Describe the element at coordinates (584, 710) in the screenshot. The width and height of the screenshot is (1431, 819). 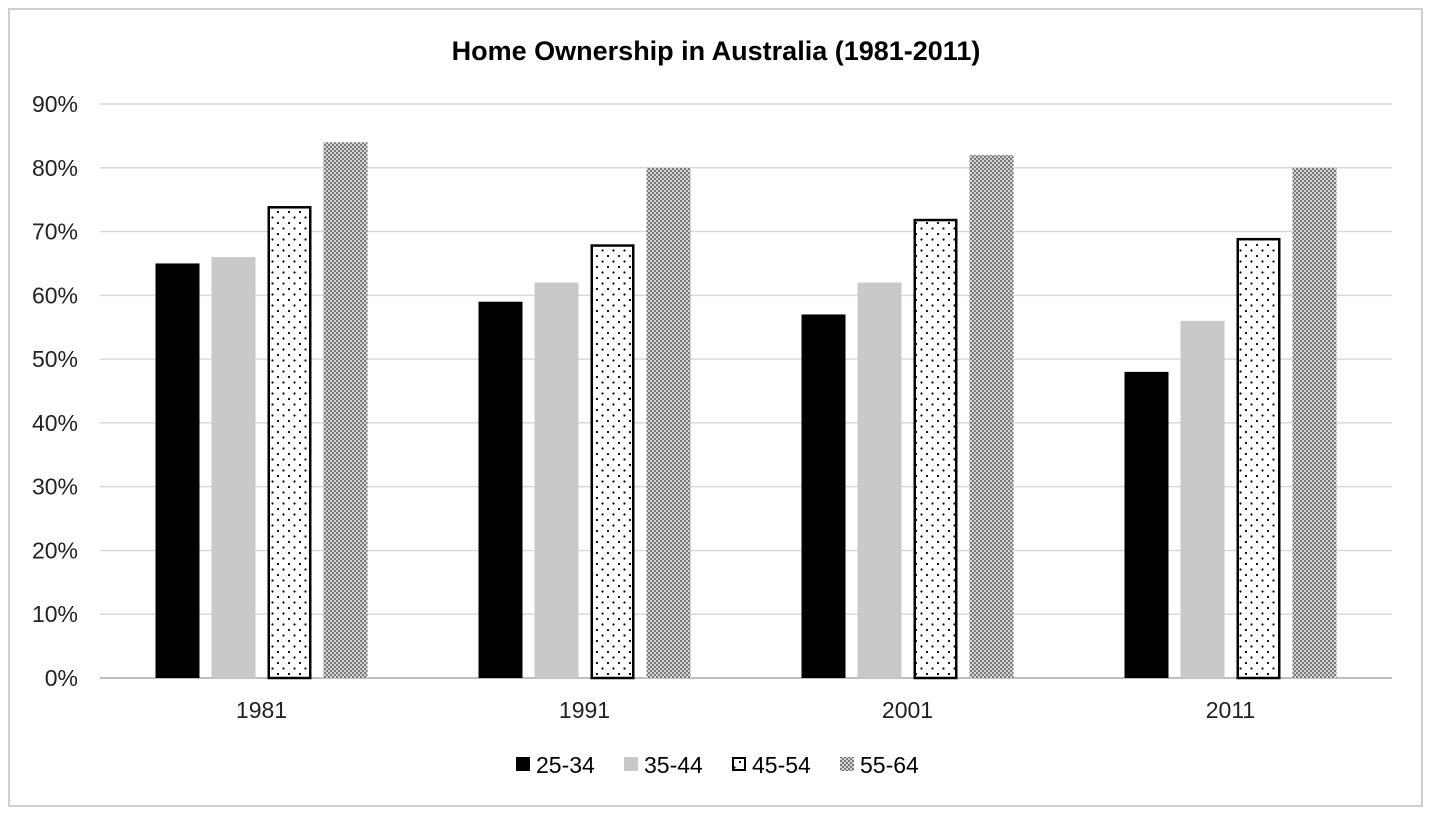
I see `x-tick-label: 1991` at that location.